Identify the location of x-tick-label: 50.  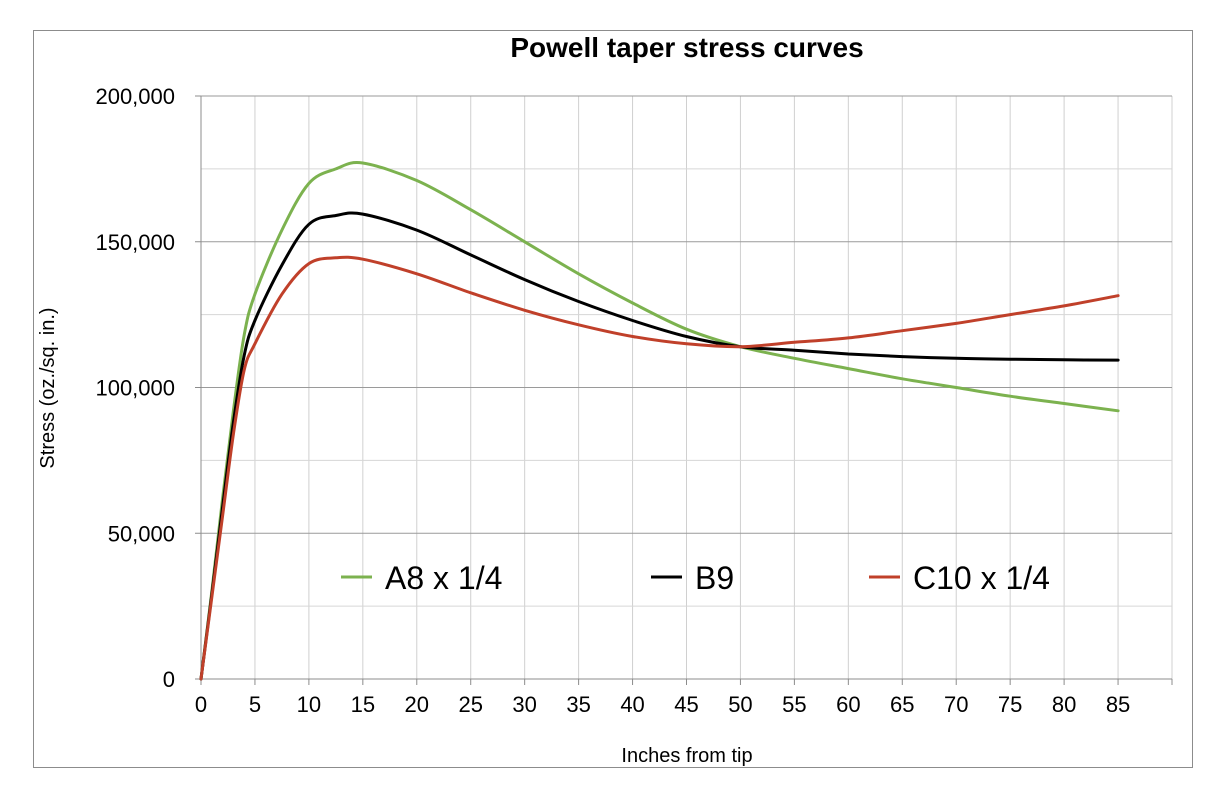
(740, 704).